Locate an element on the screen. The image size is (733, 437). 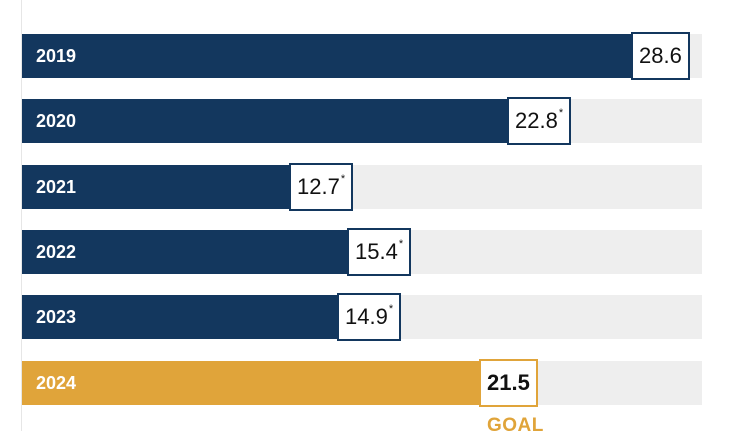
category-label: 2024 is located at coordinates (56, 382).